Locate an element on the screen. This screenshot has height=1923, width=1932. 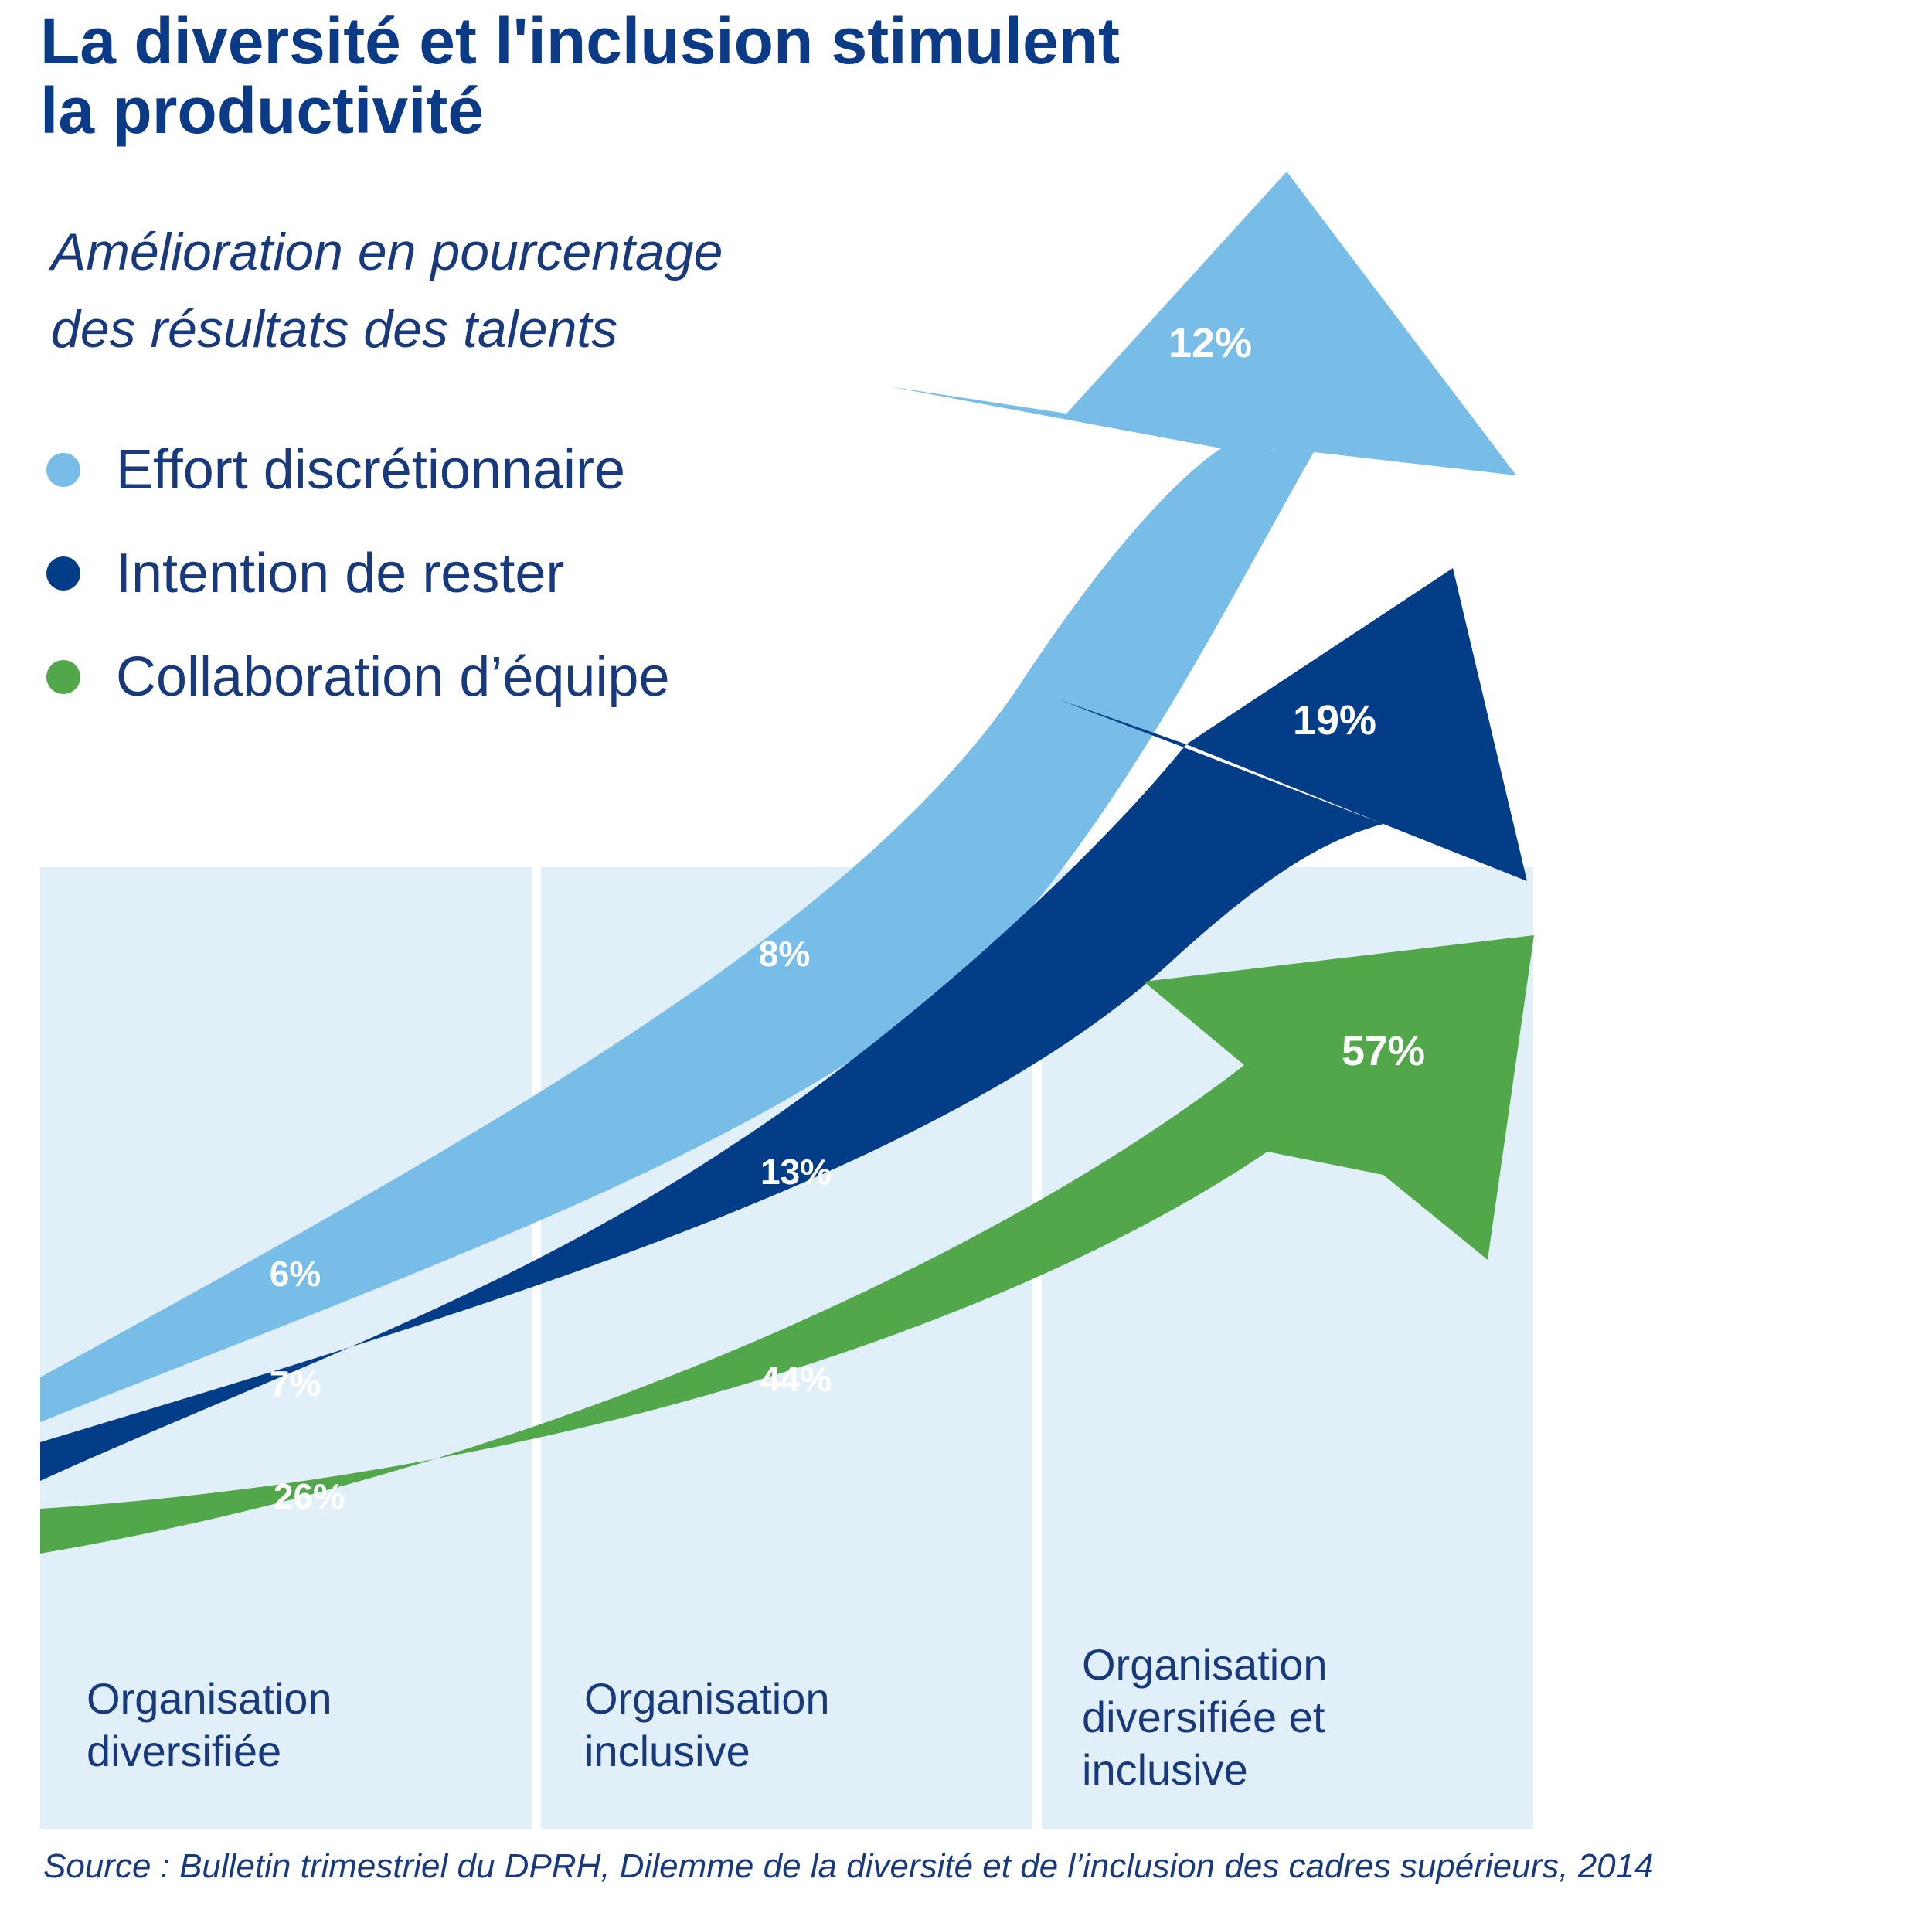
category-label-inclusive: Organisation inclusive is located at coordinates (707, 1724).